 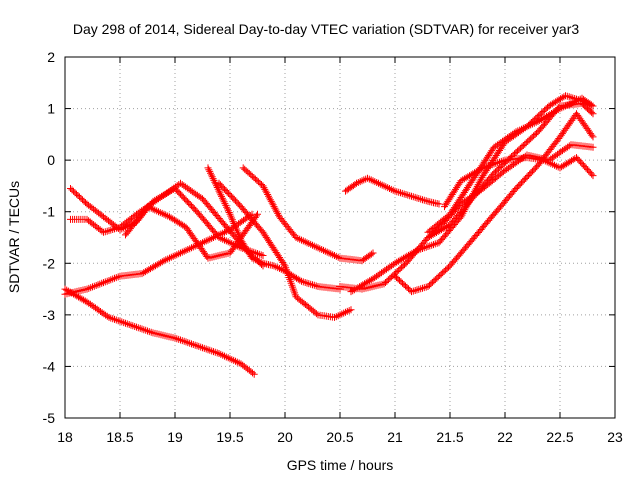 I want to click on x-tick-label: 19, so click(x=175, y=437).